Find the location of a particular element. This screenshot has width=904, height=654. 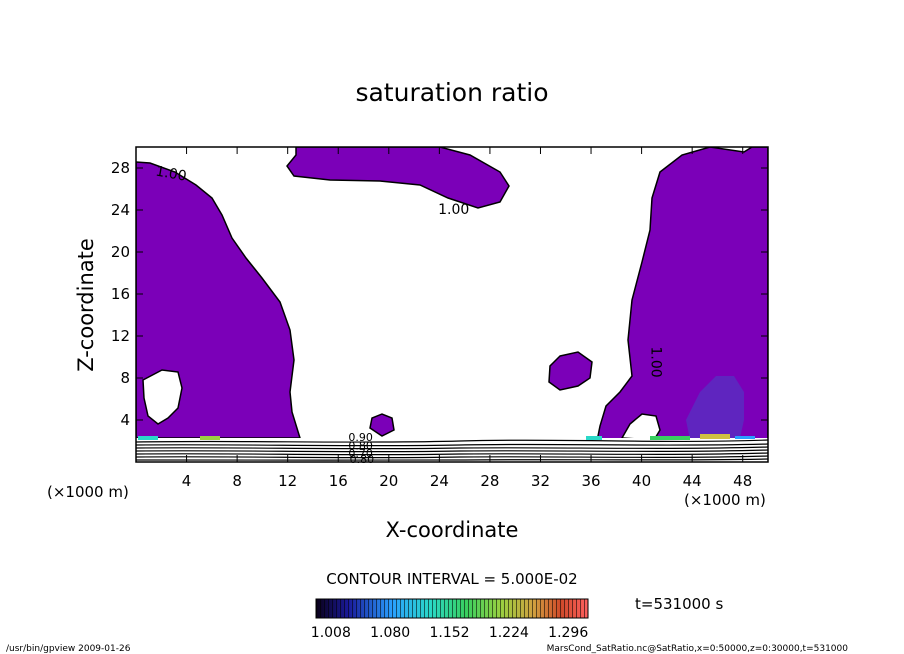

x-tick-label: 4 is located at coordinates (187, 481).